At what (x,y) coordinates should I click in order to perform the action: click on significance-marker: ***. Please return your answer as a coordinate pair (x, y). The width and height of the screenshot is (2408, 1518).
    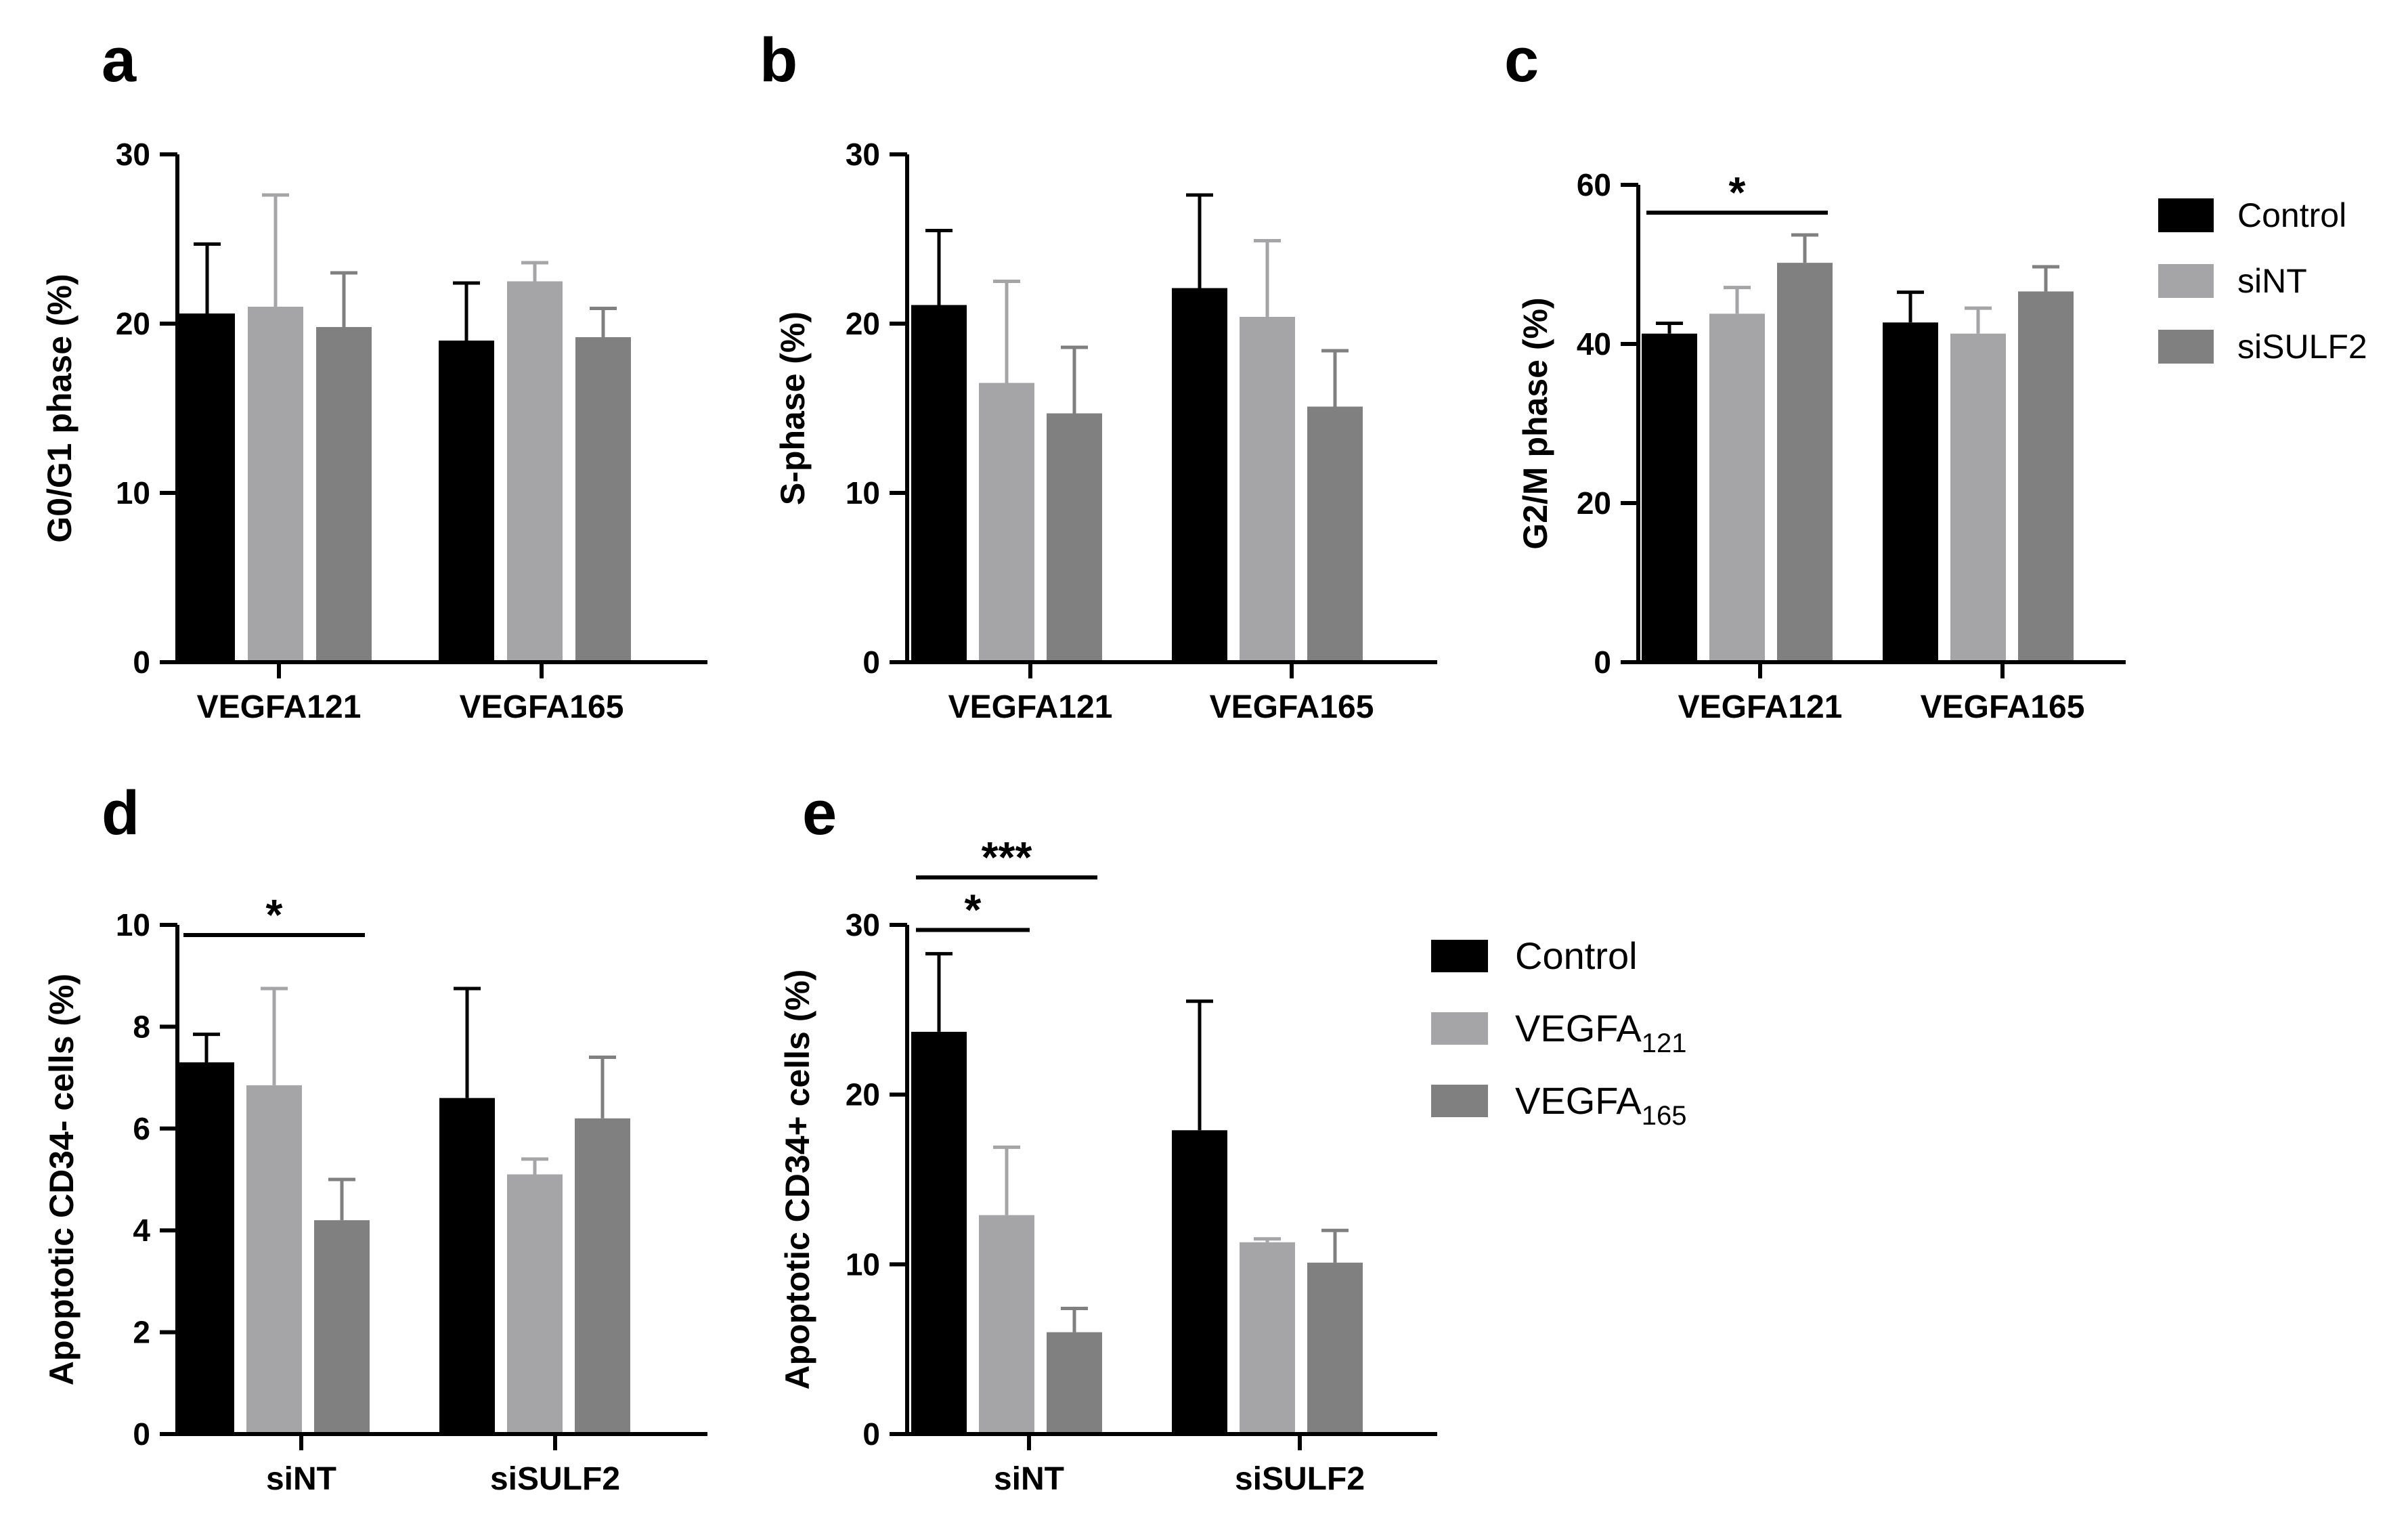
    Looking at the image, I should click on (1007, 857).